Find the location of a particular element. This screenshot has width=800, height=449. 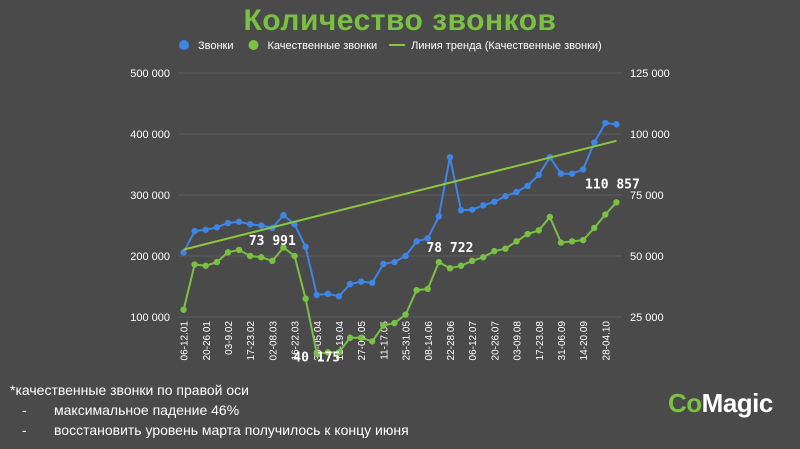

notes-bullet-text: максимальное падение 46% is located at coordinates (147, 410).